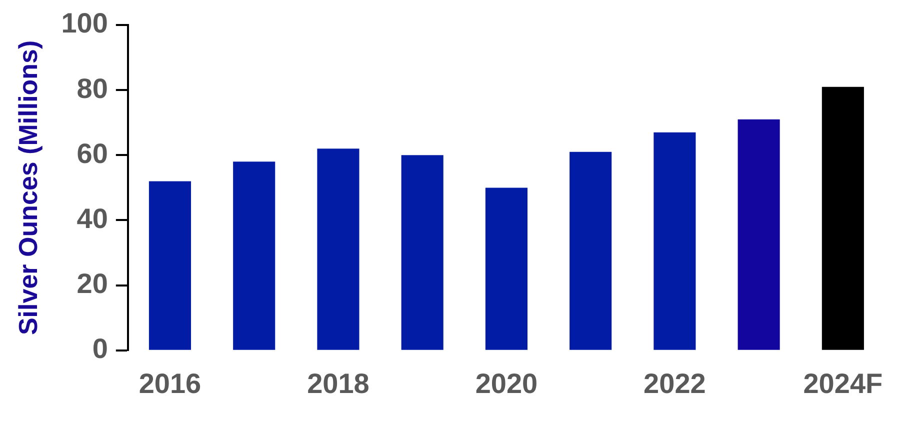  Describe the element at coordinates (92, 153) in the screenshot. I see `y-tick-label: 60` at that location.